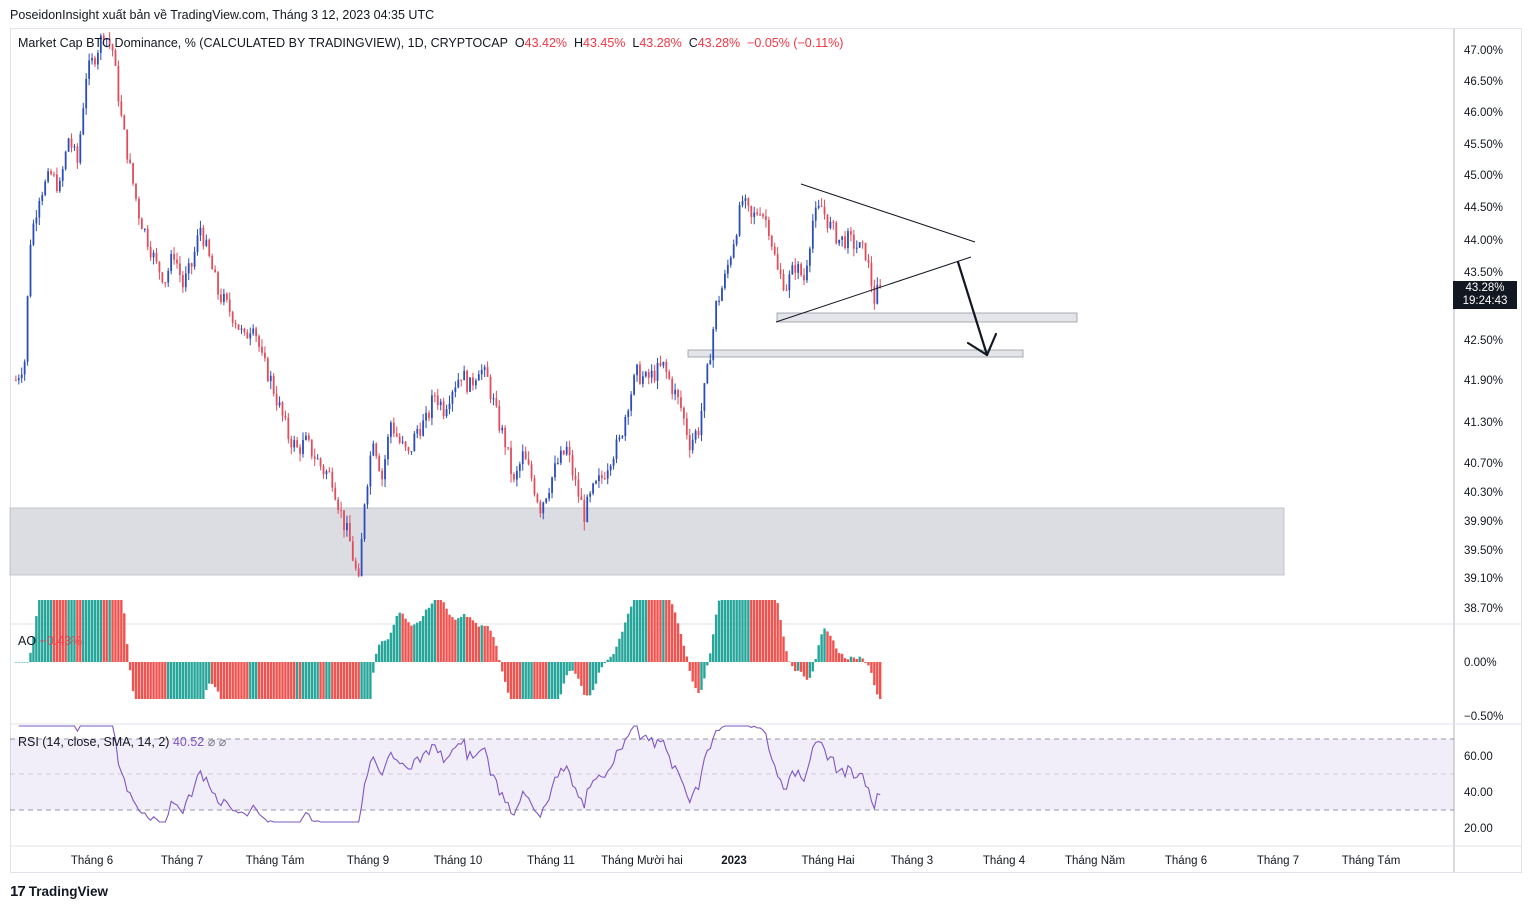 This screenshot has height=909, width=1532. I want to click on price-tick-label: 39.50%, so click(1483, 551).